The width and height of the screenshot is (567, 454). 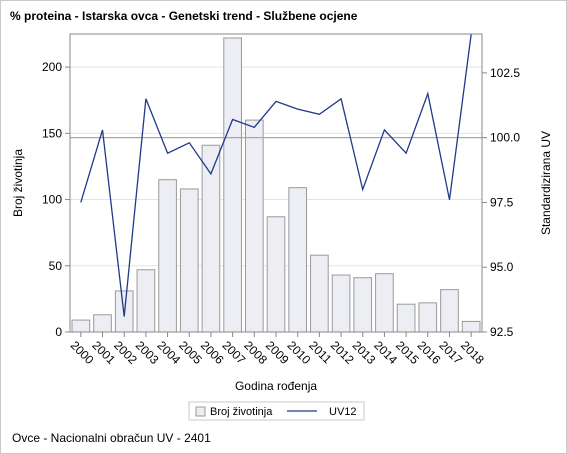 I want to click on y-tick-label: 50, so click(x=56, y=266).